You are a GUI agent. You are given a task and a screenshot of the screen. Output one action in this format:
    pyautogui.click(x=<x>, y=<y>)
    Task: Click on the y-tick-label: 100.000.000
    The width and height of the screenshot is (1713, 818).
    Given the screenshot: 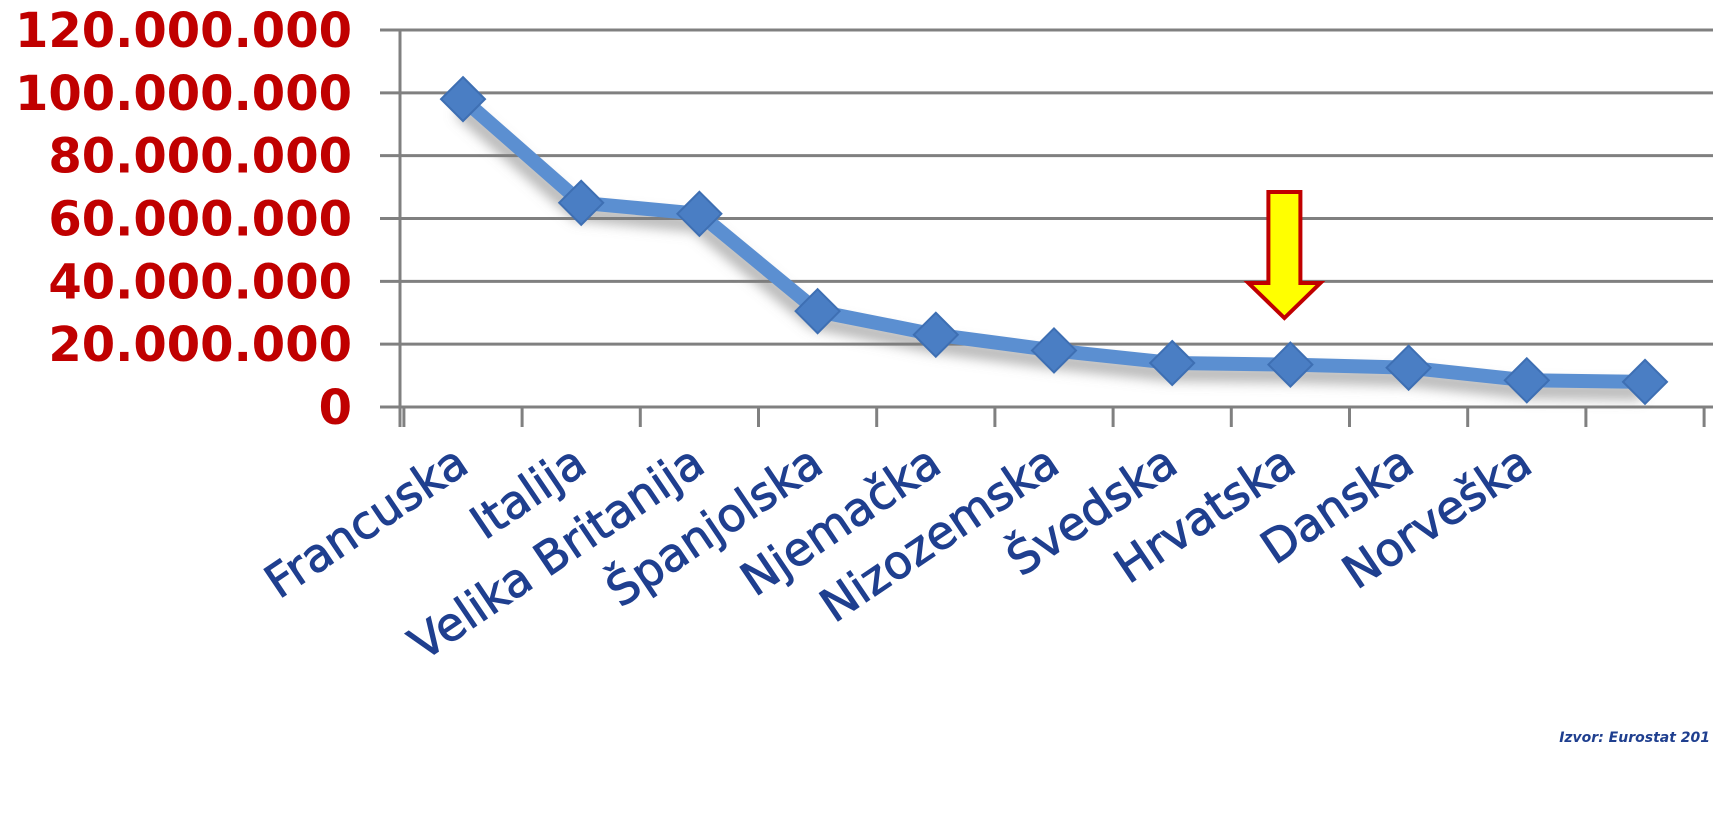 What is the action you would take?
    pyautogui.click(x=183, y=94)
    